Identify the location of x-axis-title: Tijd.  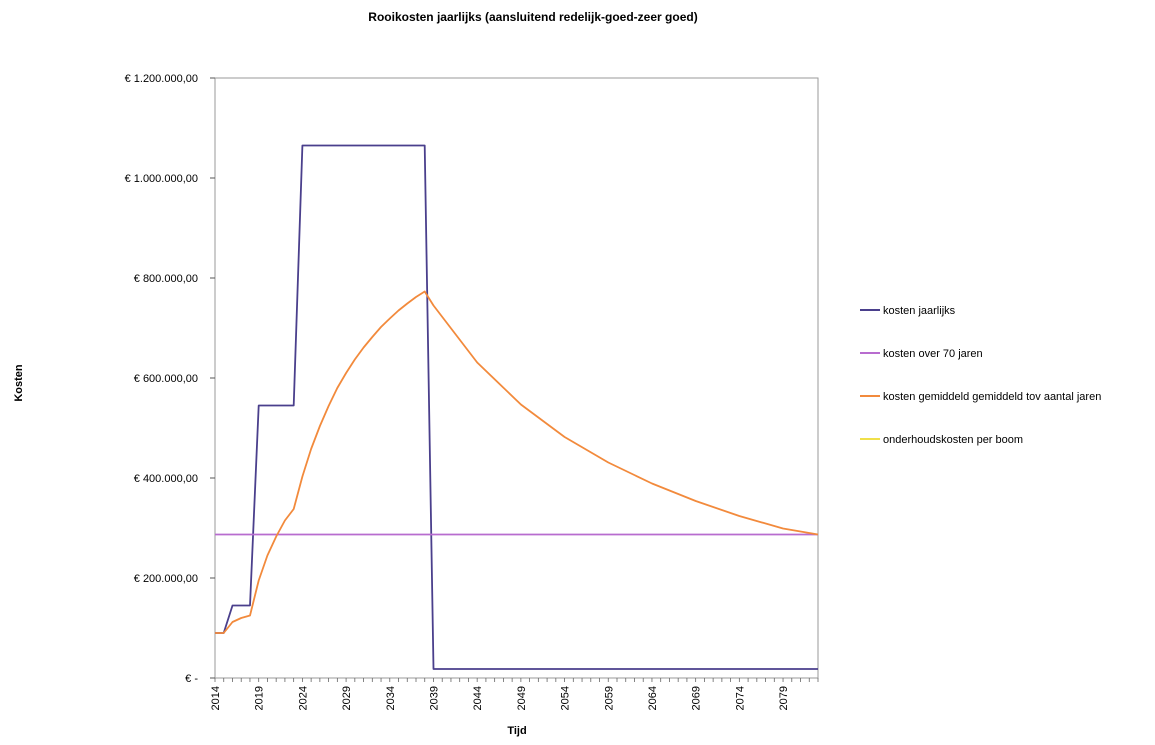
(516, 731).